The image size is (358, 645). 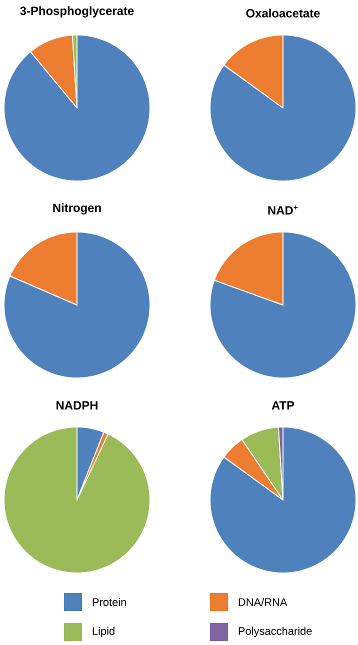 I want to click on chart-title: Oxaloacetate, so click(x=283, y=13).